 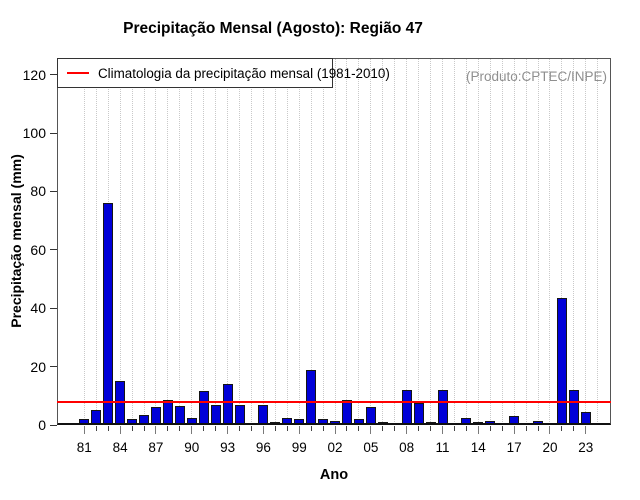 What do you see at coordinates (478, 447) in the screenshot?
I see `x-tick-label: 14` at bounding box center [478, 447].